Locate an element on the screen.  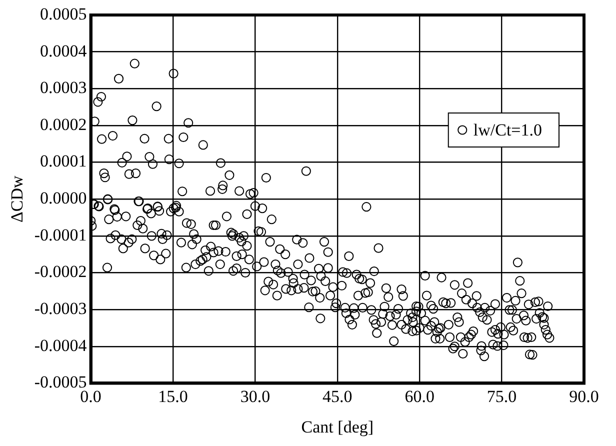
x-tick-label: 30.0 is located at coordinates (255, 396).